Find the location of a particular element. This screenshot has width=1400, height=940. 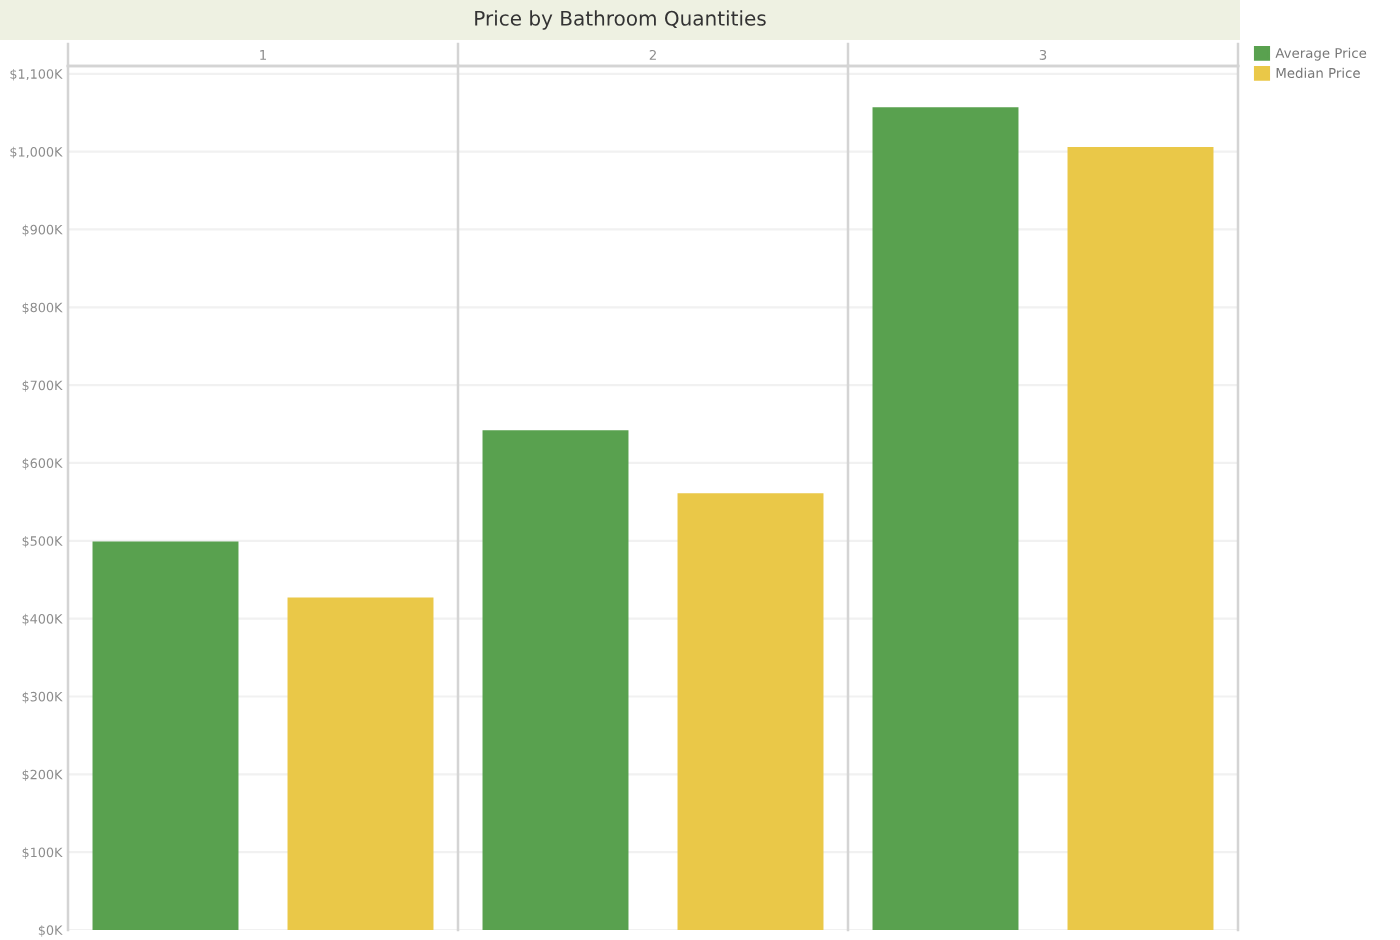

chart-title: Price by Bathroom Quantities is located at coordinates (620, 20).